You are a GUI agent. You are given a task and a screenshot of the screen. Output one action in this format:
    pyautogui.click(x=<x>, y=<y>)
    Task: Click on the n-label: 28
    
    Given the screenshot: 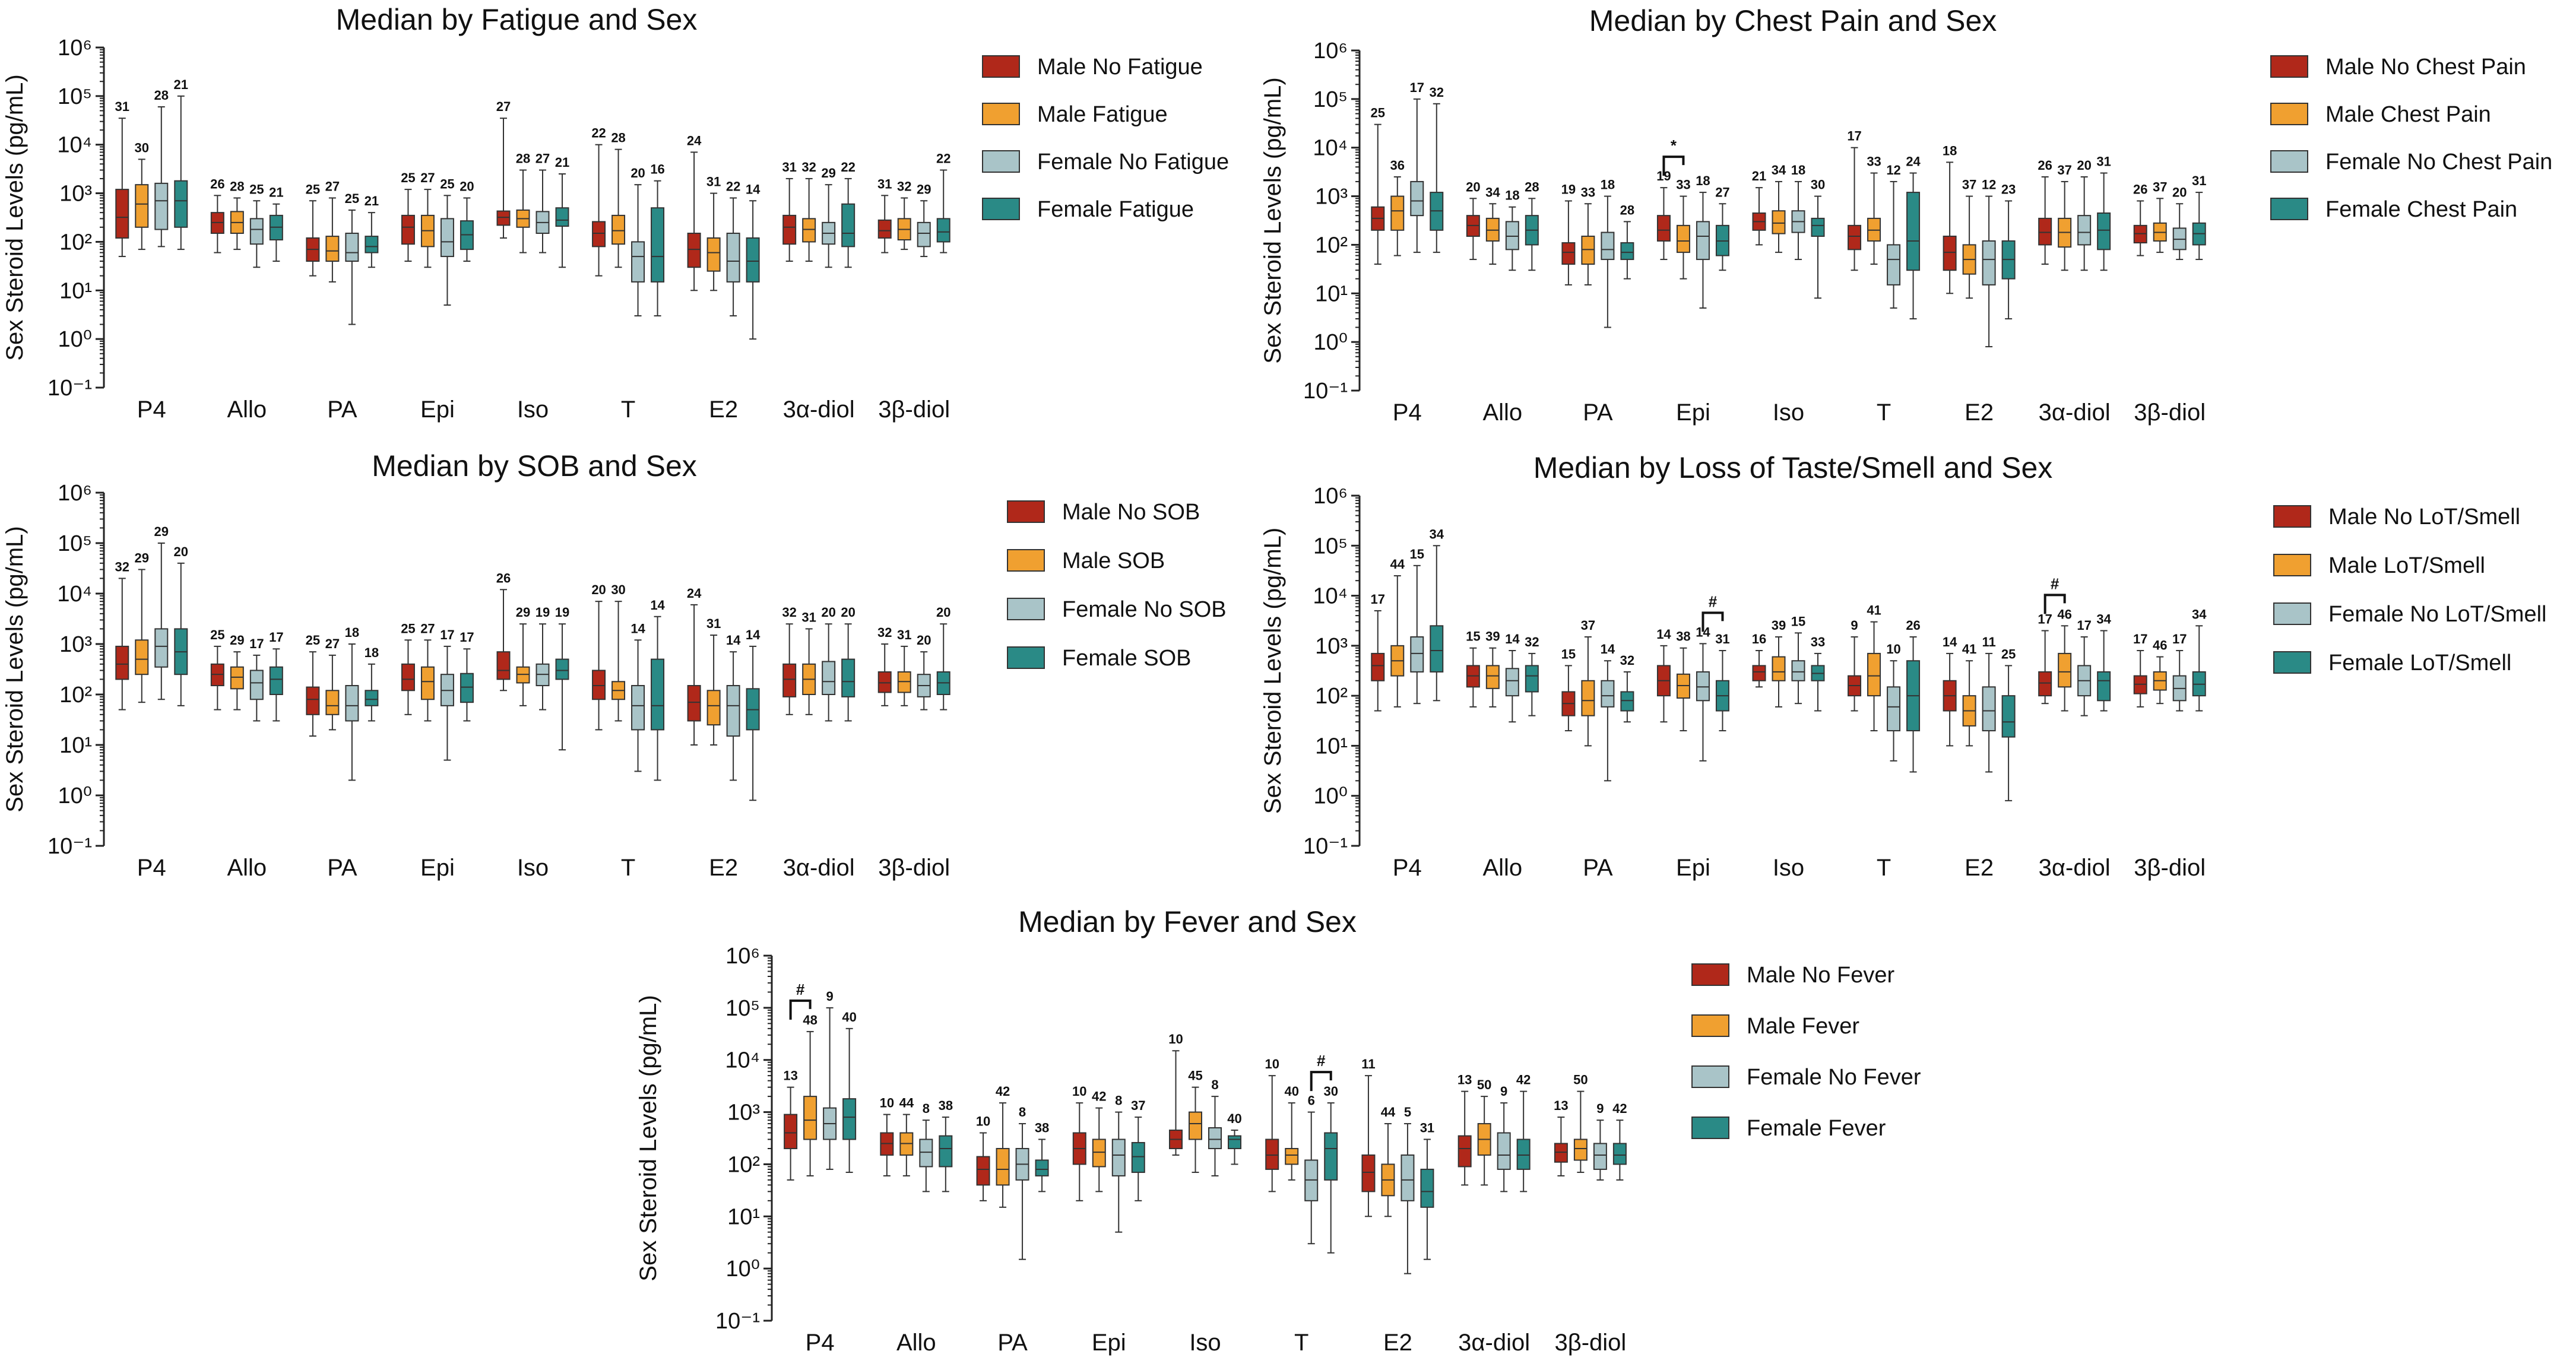 What is the action you would take?
    pyautogui.click(x=618, y=138)
    